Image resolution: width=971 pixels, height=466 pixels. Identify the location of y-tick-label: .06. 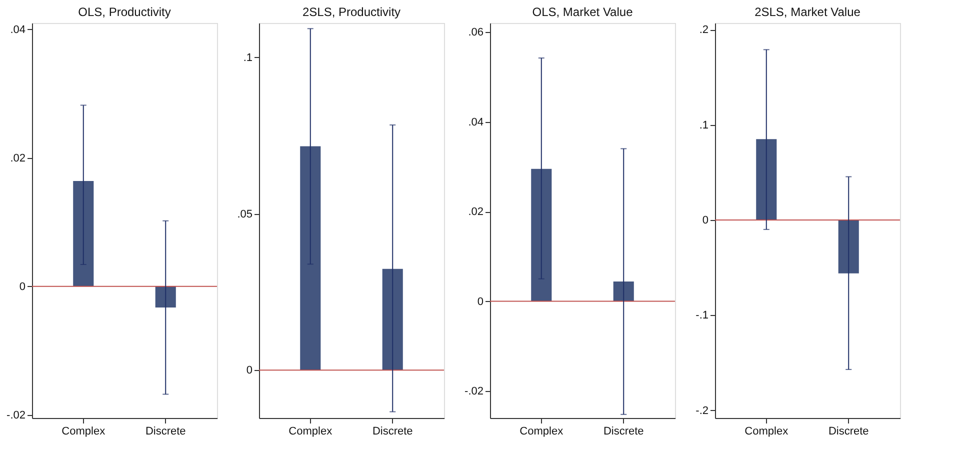
(476, 32).